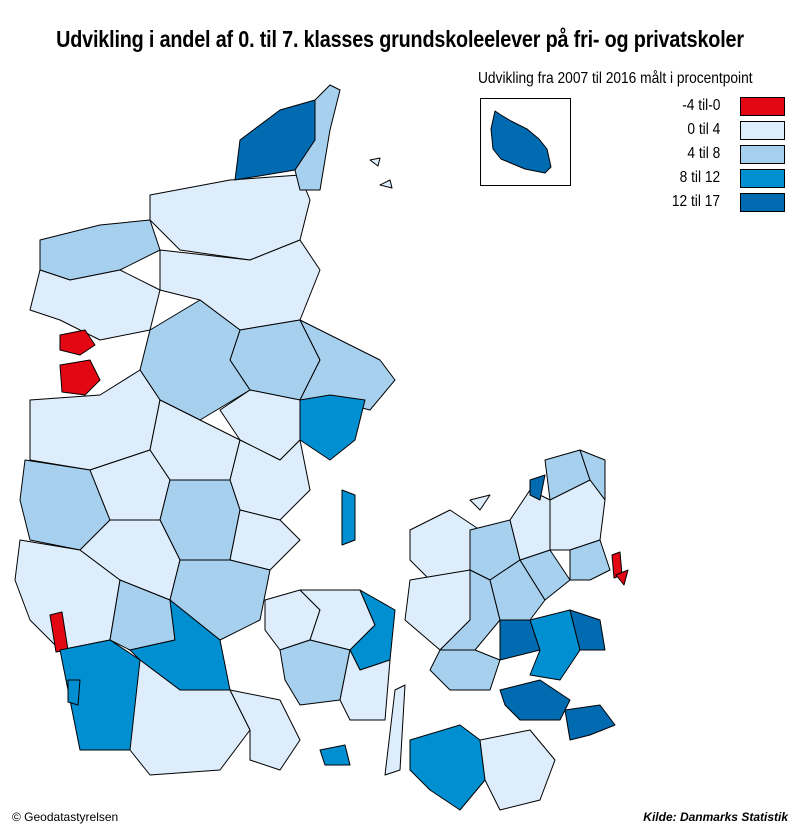 The height and width of the screenshot is (834, 800). Describe the element at coordinates (537, 487) in the screenshot. I see `region-halsnaes` at that location.